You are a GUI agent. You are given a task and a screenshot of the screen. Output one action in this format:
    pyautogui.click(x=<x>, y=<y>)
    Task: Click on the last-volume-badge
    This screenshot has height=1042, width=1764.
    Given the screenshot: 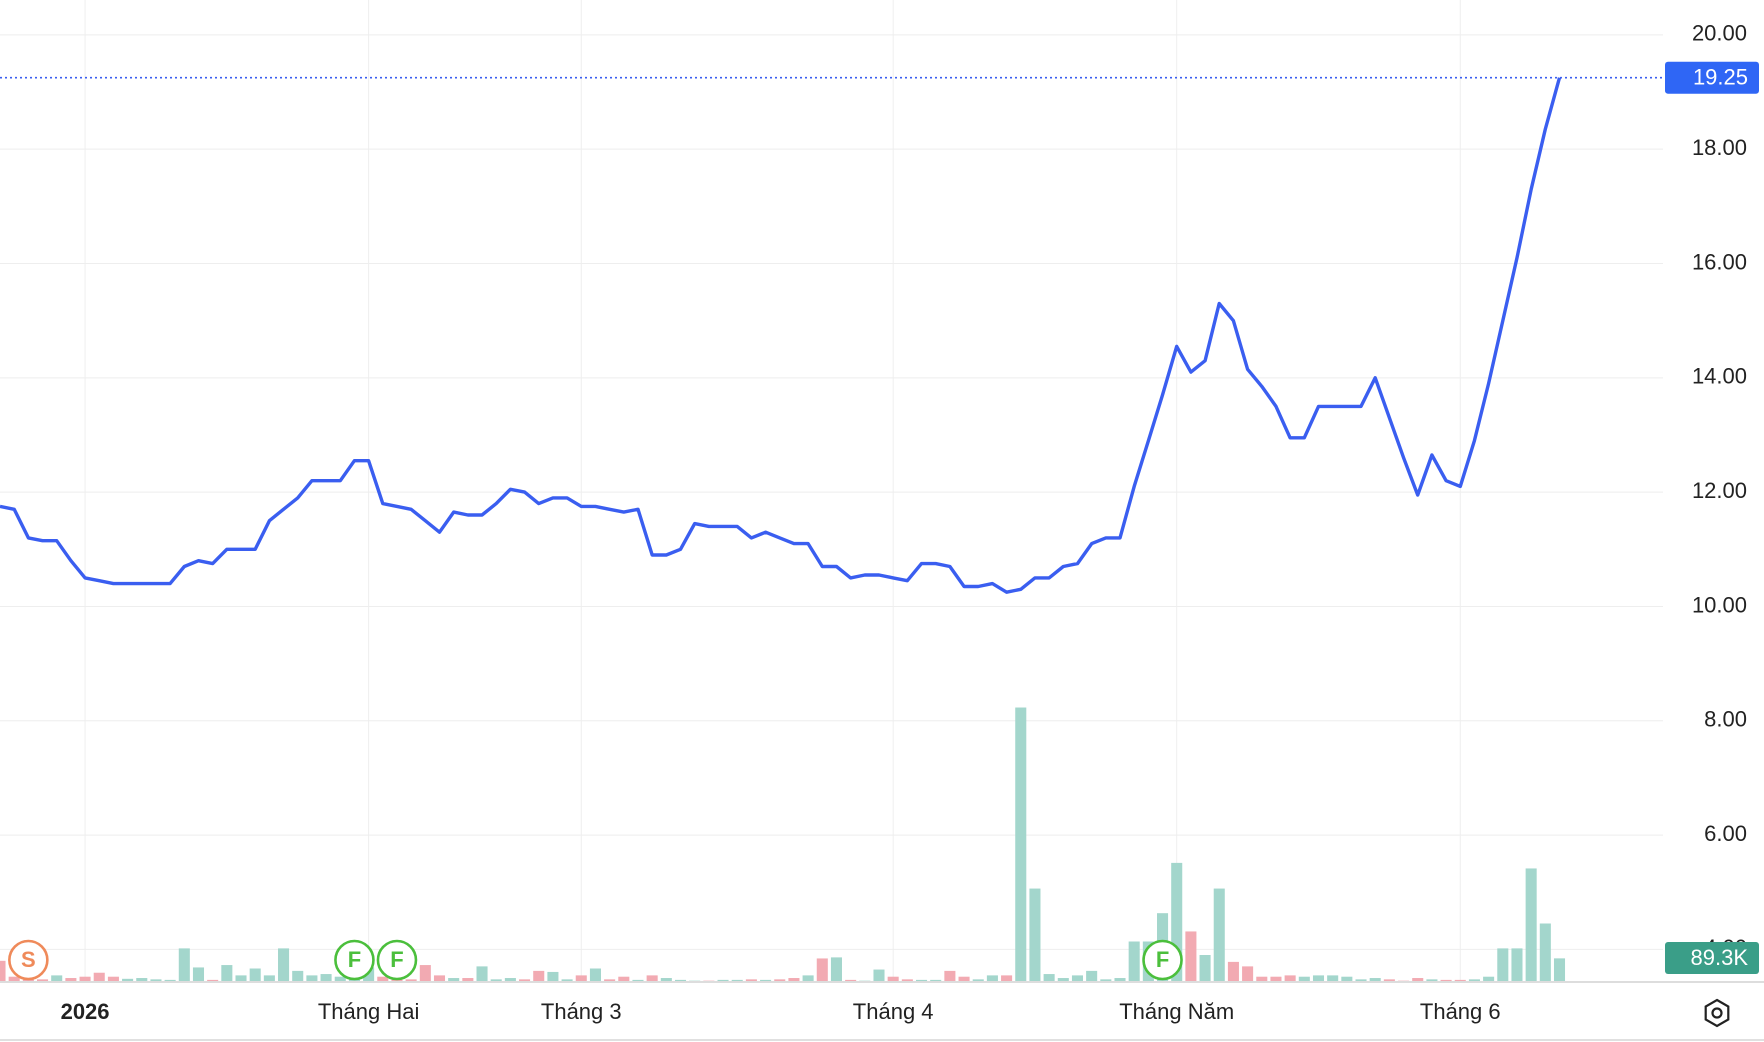 What is the action you would take?
    pyautogui.click(x=1712, y=958)
    